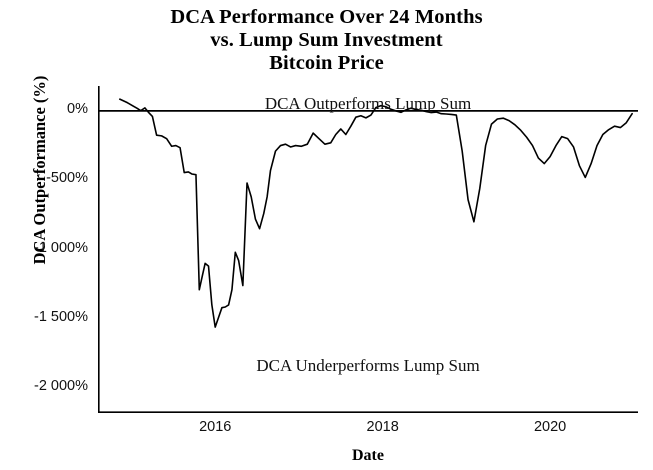 The image size is (653, 470). Describe the element at coordinates (368, 103) in the screenshot. I see `annotation-dca-outperforms: DCA Outperforms Lump Sum` at that location.